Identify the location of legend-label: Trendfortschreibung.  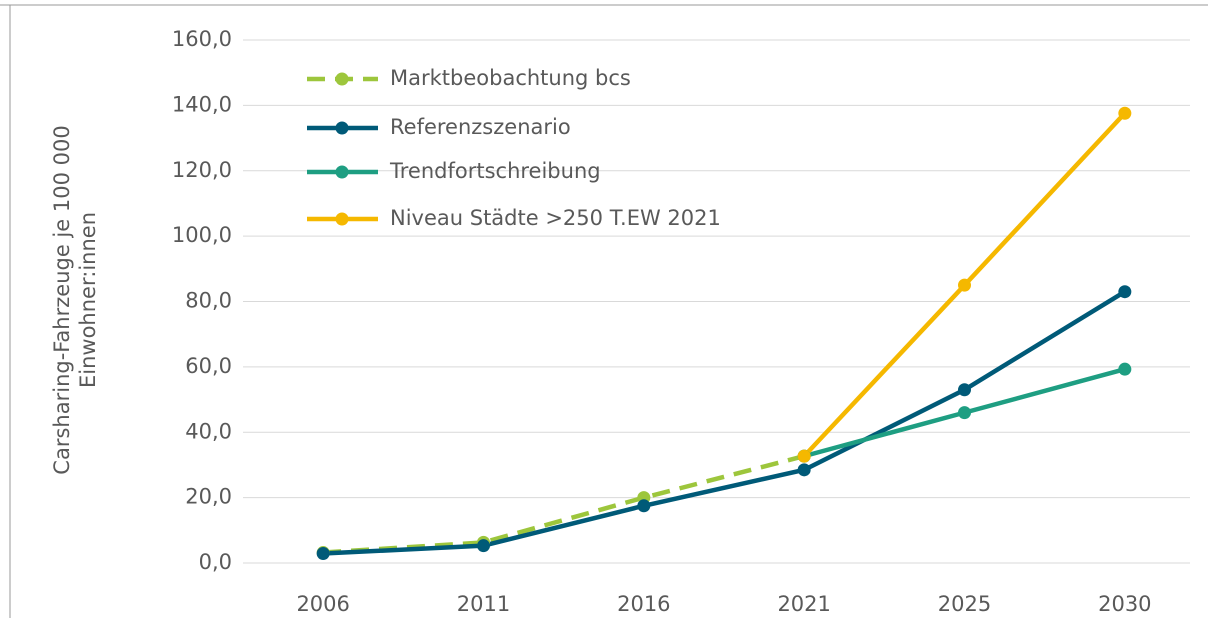
(495, 171).